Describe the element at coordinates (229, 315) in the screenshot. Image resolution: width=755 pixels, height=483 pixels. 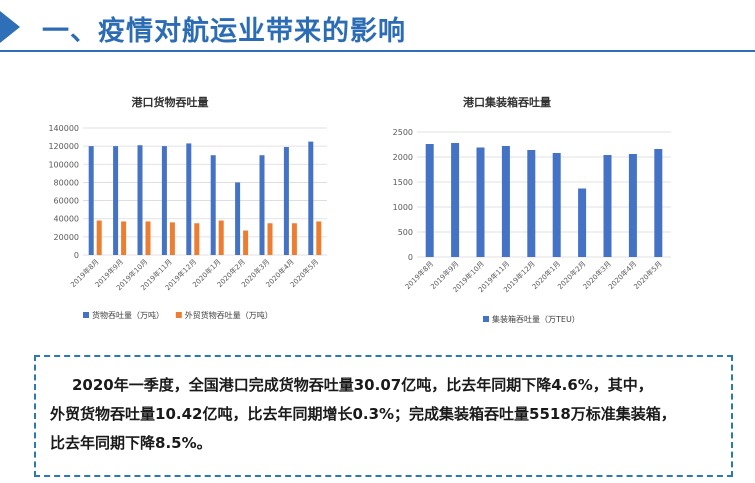
I see `legend-label: 外贸货物吞吐量（万吨）` at that location.